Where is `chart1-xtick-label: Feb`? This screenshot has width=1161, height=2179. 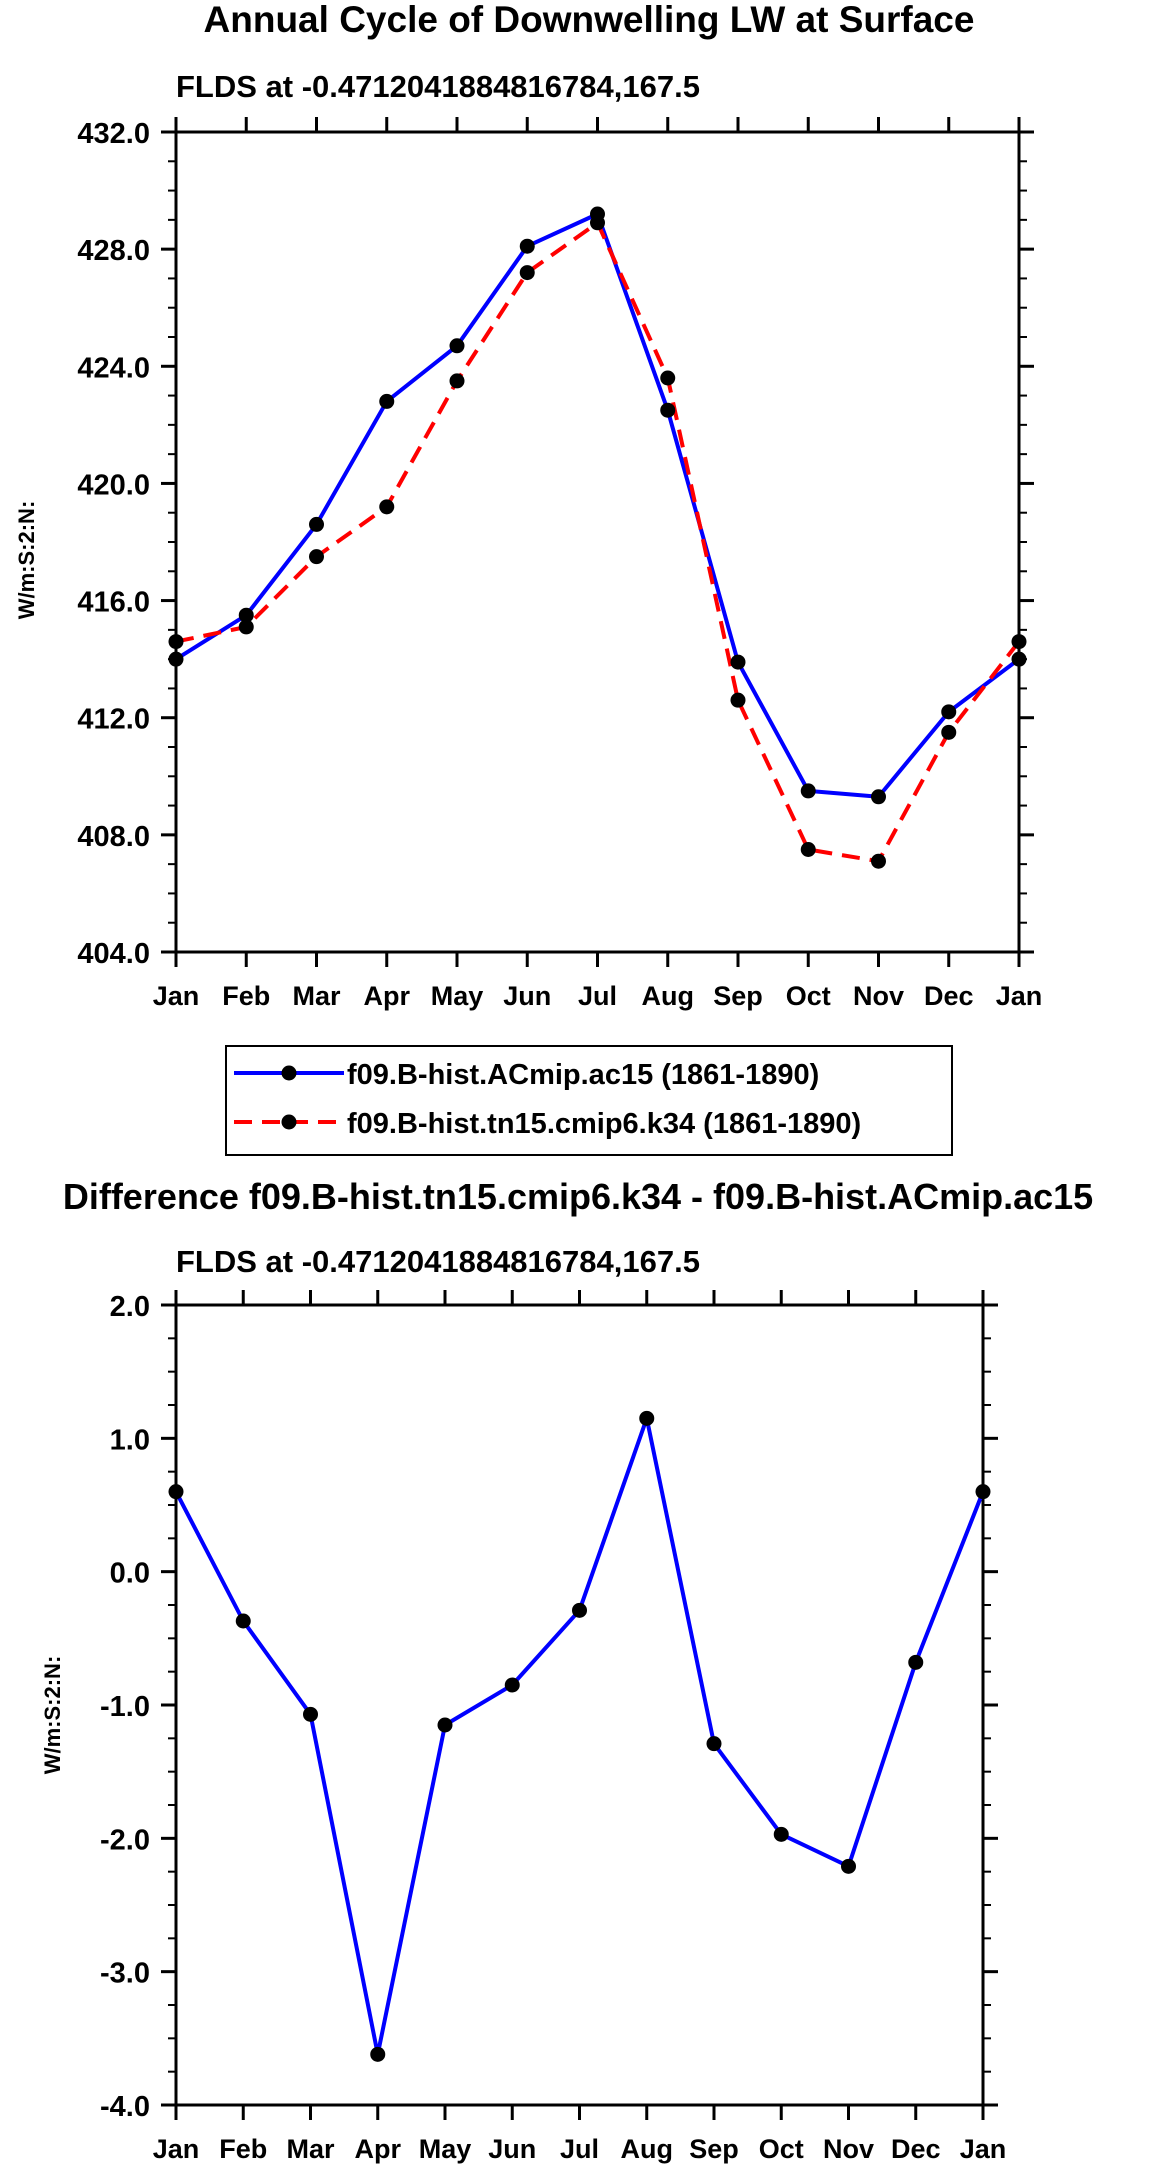
chart1-xtick-label: Feb is located at coordinates (246, 996).